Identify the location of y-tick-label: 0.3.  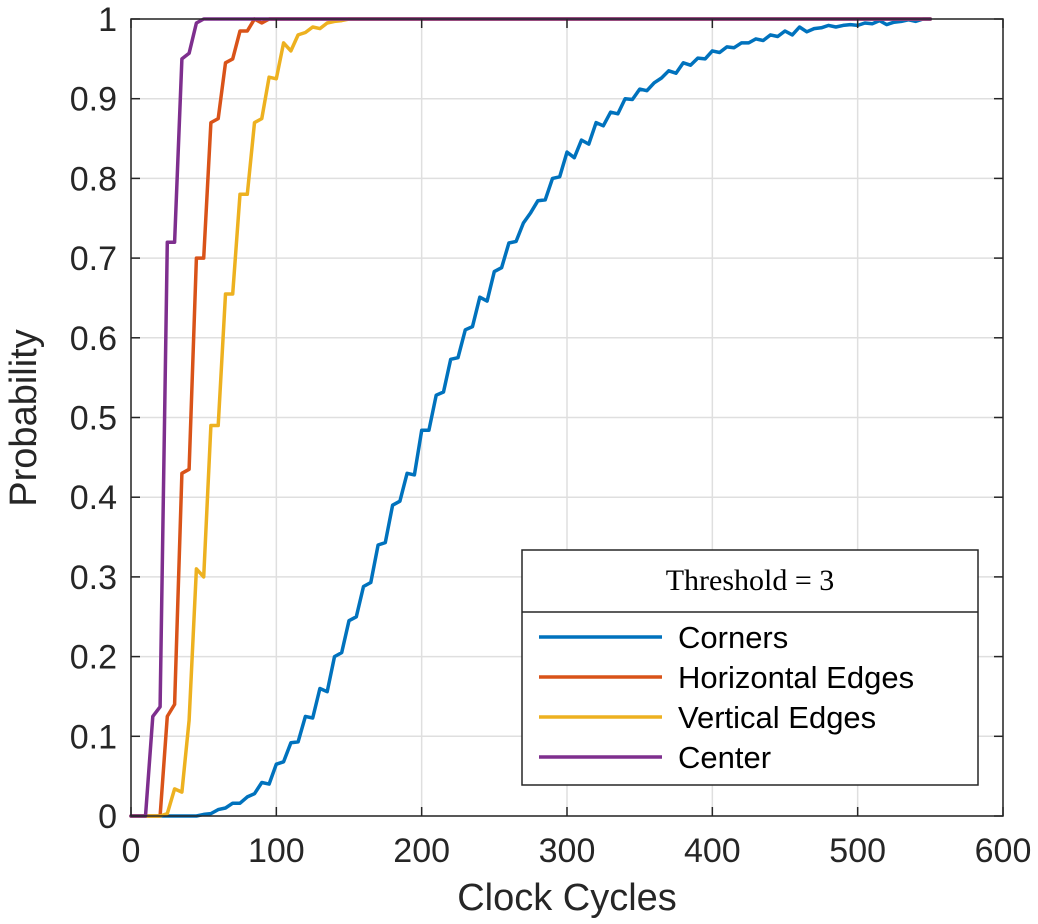
(93, 578).